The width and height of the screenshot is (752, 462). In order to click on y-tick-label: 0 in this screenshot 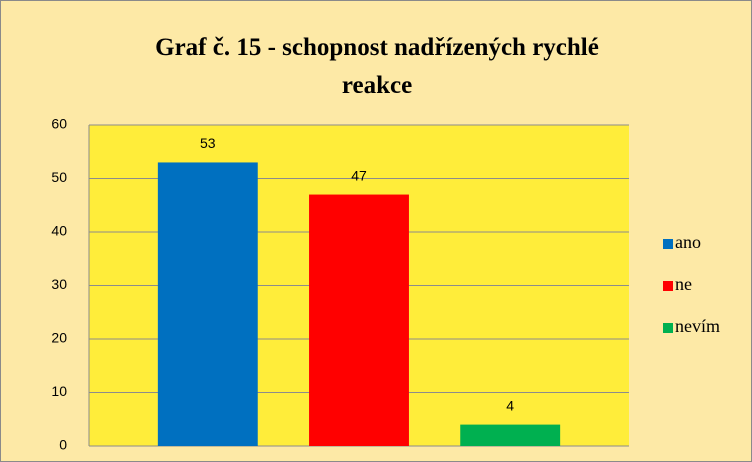, I will do `click(63, 445)`.